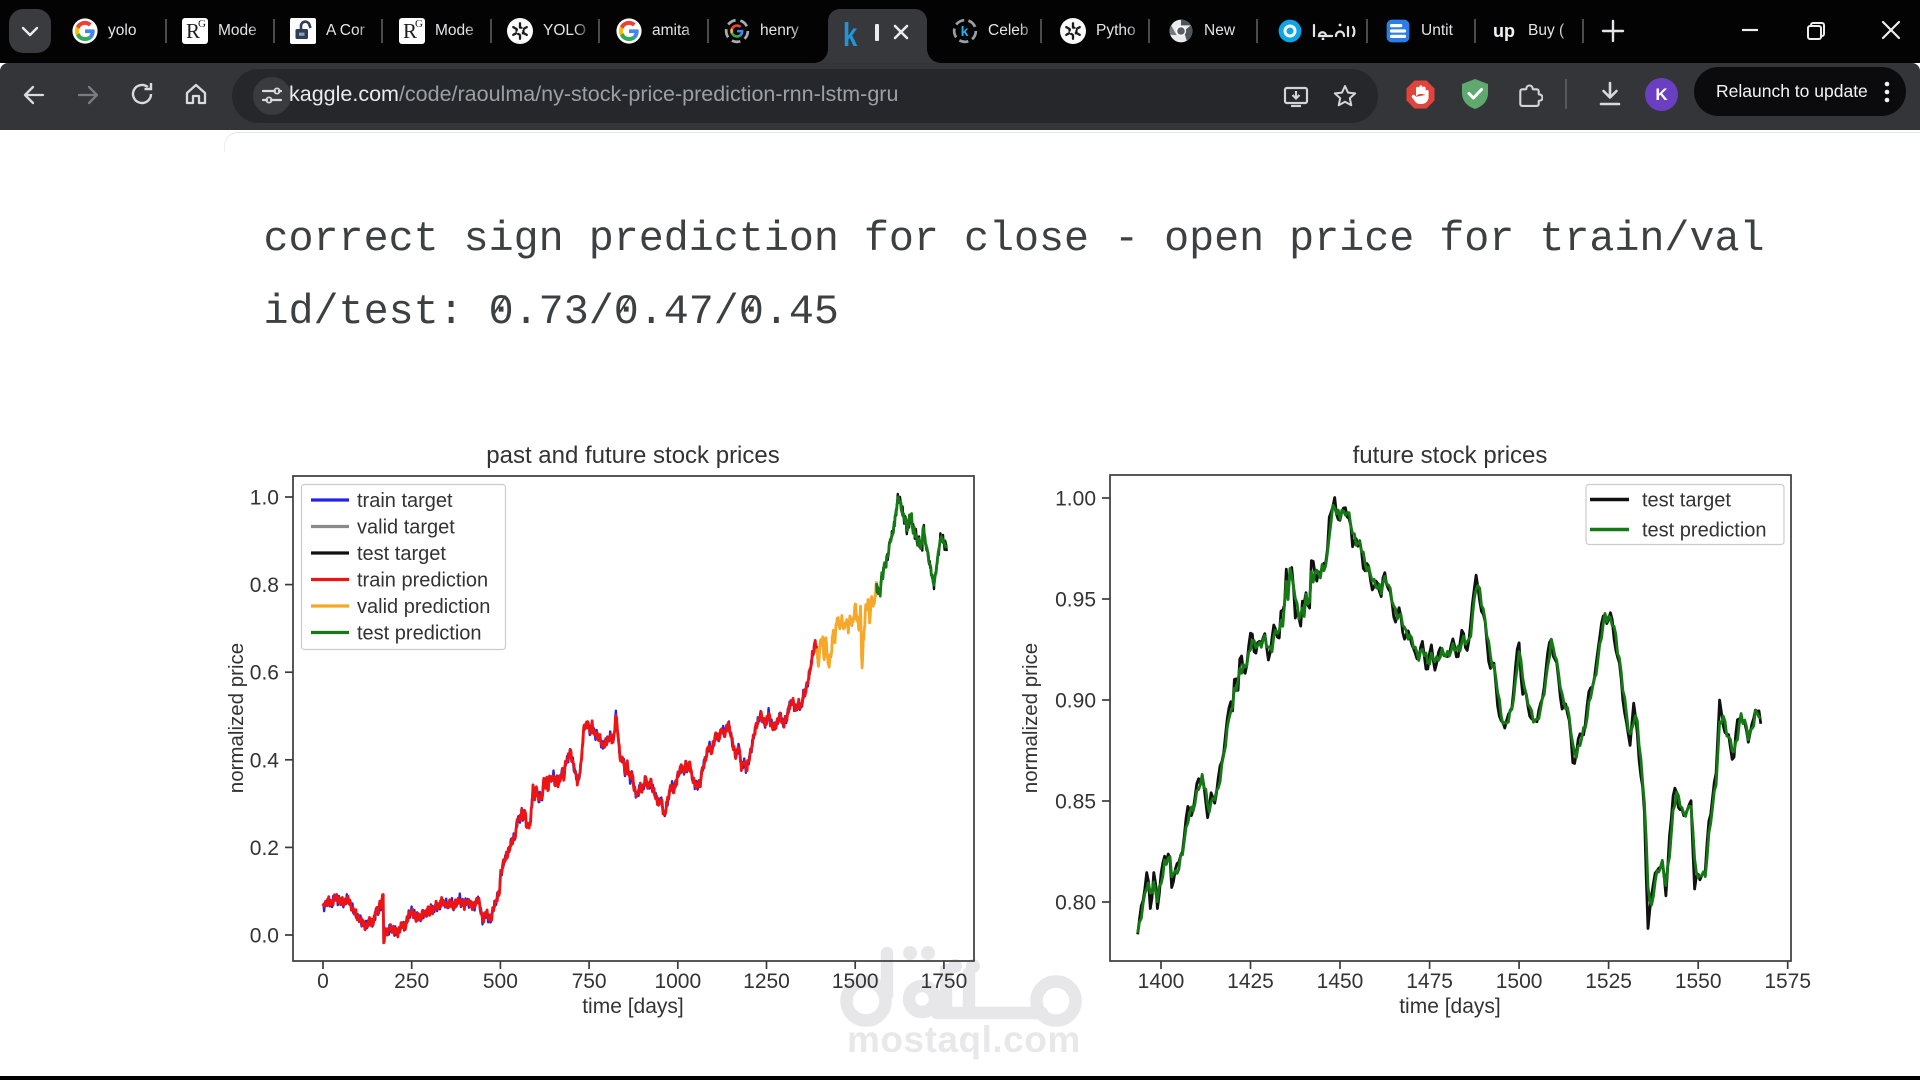 The width and height of the screenshot is (1920, 1080). I want to click on svg-text: 500, so click(500, 981).